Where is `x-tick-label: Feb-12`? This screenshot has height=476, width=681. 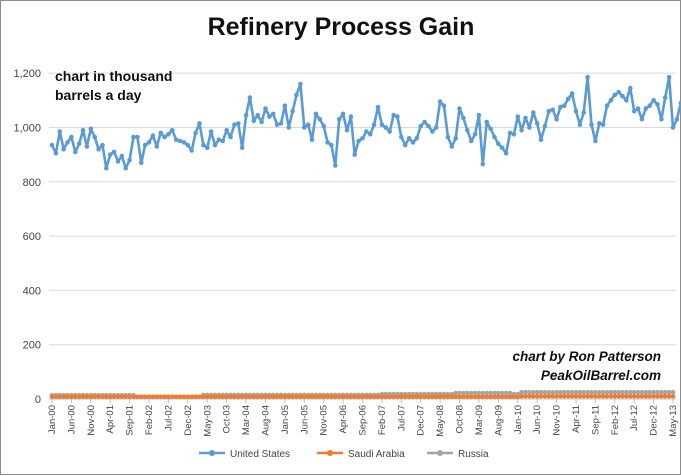 x-tick-label: Feb-12 is located at coordinates (615, 420).